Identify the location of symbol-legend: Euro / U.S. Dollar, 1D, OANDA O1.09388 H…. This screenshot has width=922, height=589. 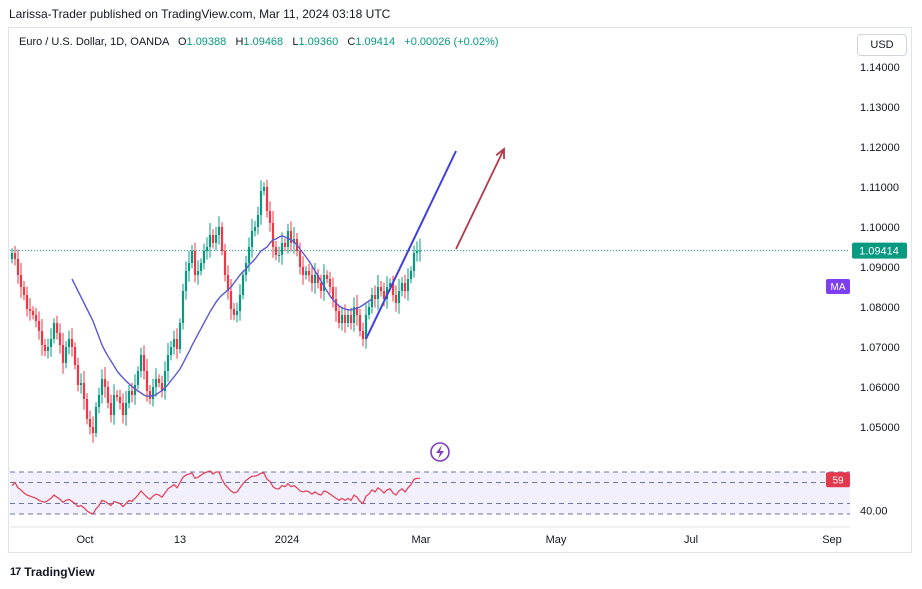
(258, 42).